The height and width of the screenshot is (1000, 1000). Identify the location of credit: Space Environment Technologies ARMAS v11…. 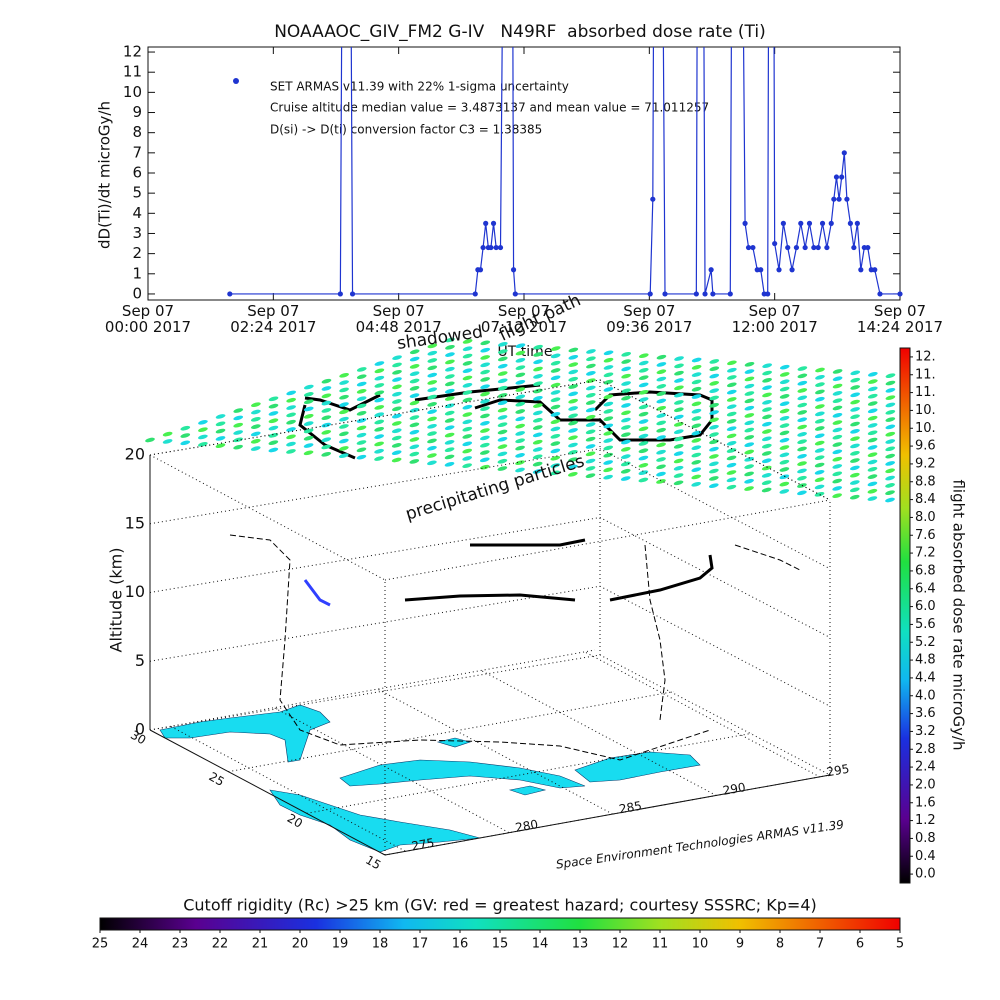
(700, 844).